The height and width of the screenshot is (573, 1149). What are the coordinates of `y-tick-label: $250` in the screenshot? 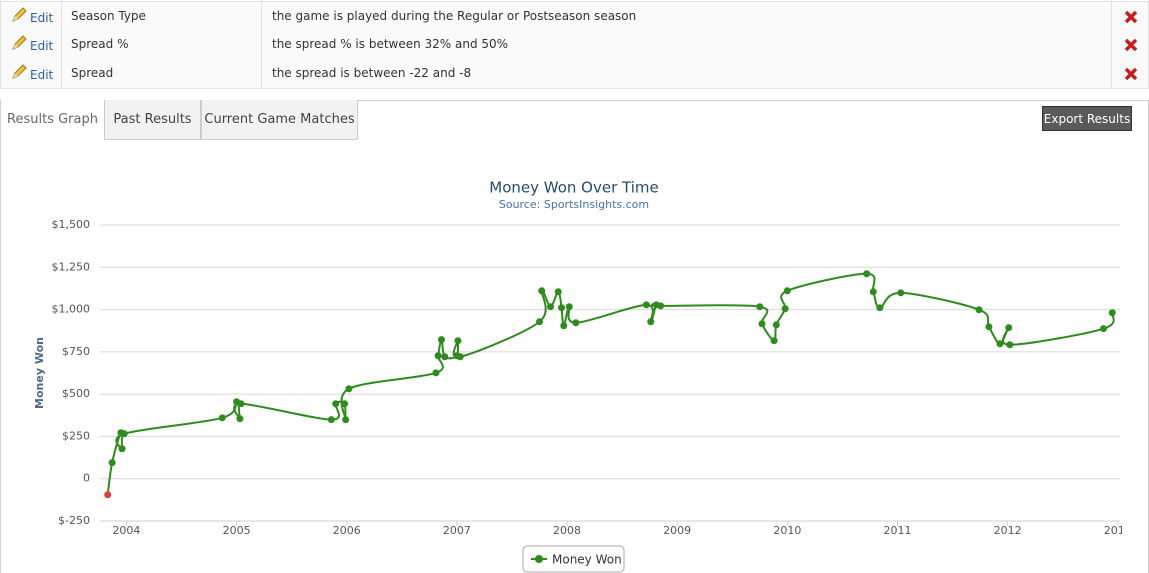 It's located at (76, 435).